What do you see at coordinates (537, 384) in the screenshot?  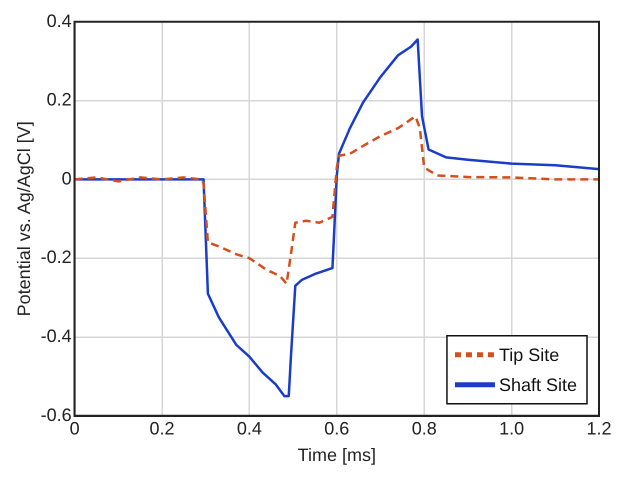 I see `legend-label: Shaft Site` at bounding box center [537, 384].